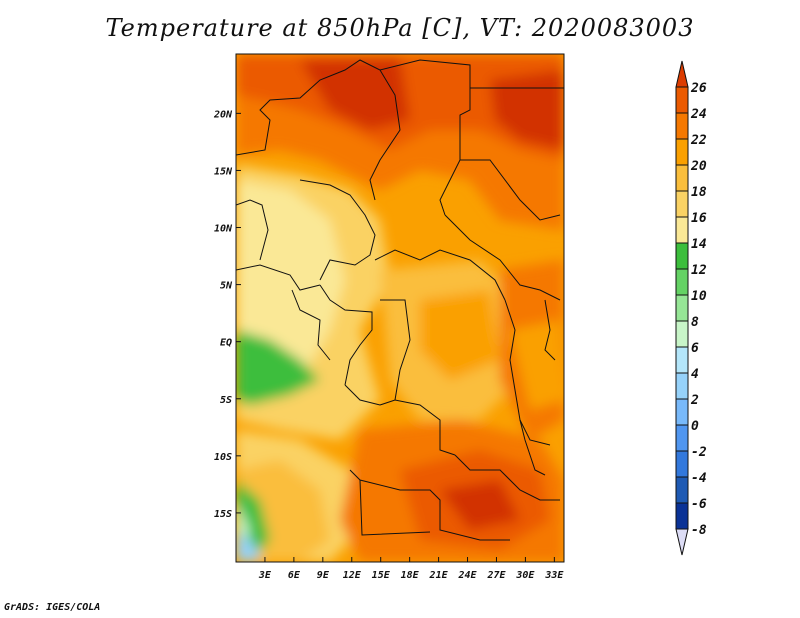 Image resolution: width=800 pixels, height=618 pixels. I want to click on border-angola-drc, so click(400, 420).